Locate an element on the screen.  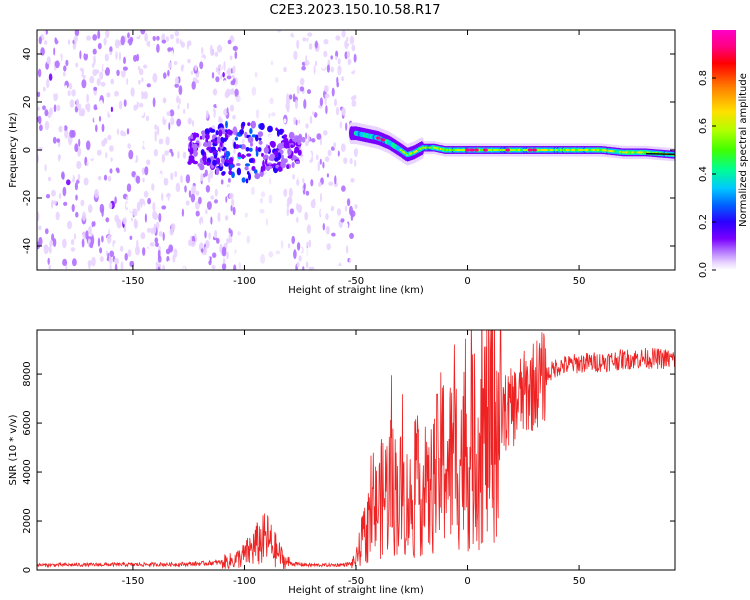
colorbar-ticks: 0.0 0.2 0.4 0.6 0.8 is located at coordinates (707, 174).